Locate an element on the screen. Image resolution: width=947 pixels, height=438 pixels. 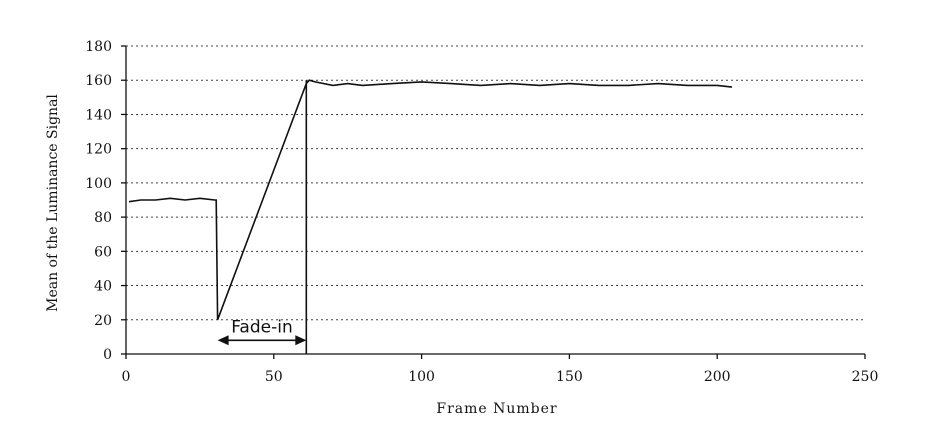
y-tick-label-0: 0 is located at coordinates (107, 355).